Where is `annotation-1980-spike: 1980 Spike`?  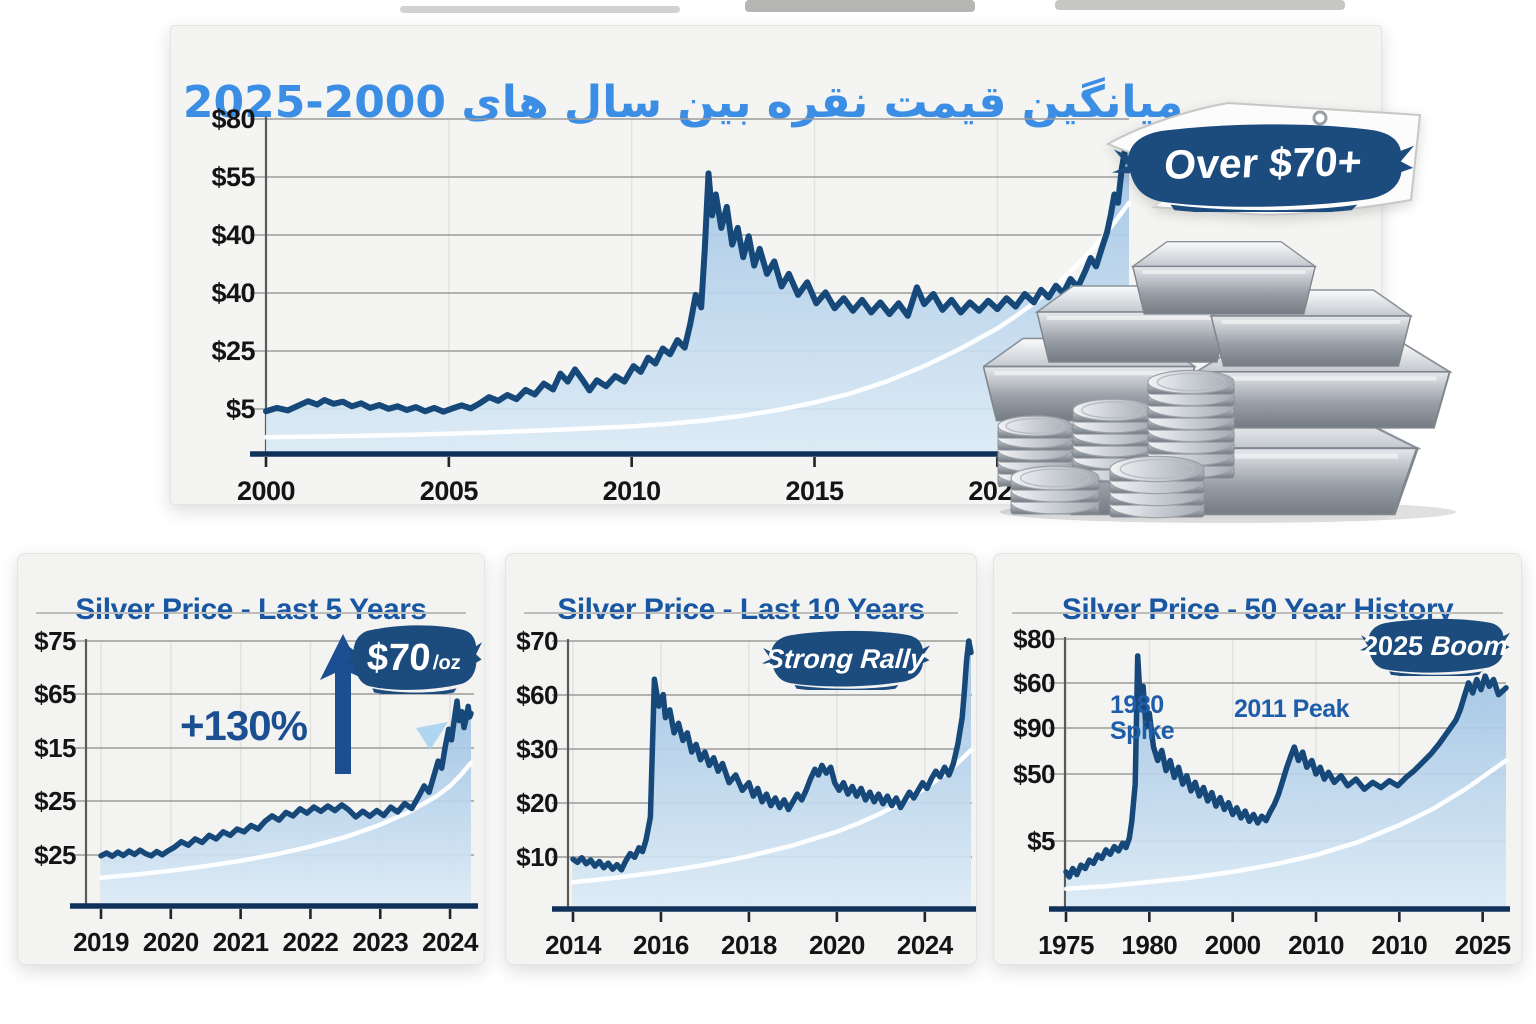 annotation-1980-spike: 1980 Spike is located at coordinates (1142, 718).